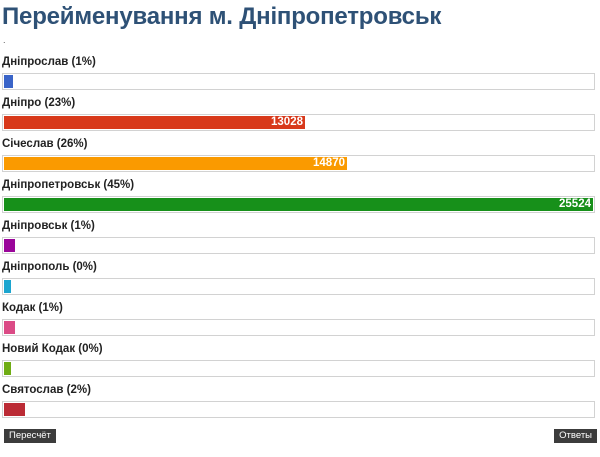 The width and height of the screenshot is (600, 457). What do you see at coordinates (287, 122) in the screenshot?
I see `option-vote-count: 13028` at bounding box center [287, 122].